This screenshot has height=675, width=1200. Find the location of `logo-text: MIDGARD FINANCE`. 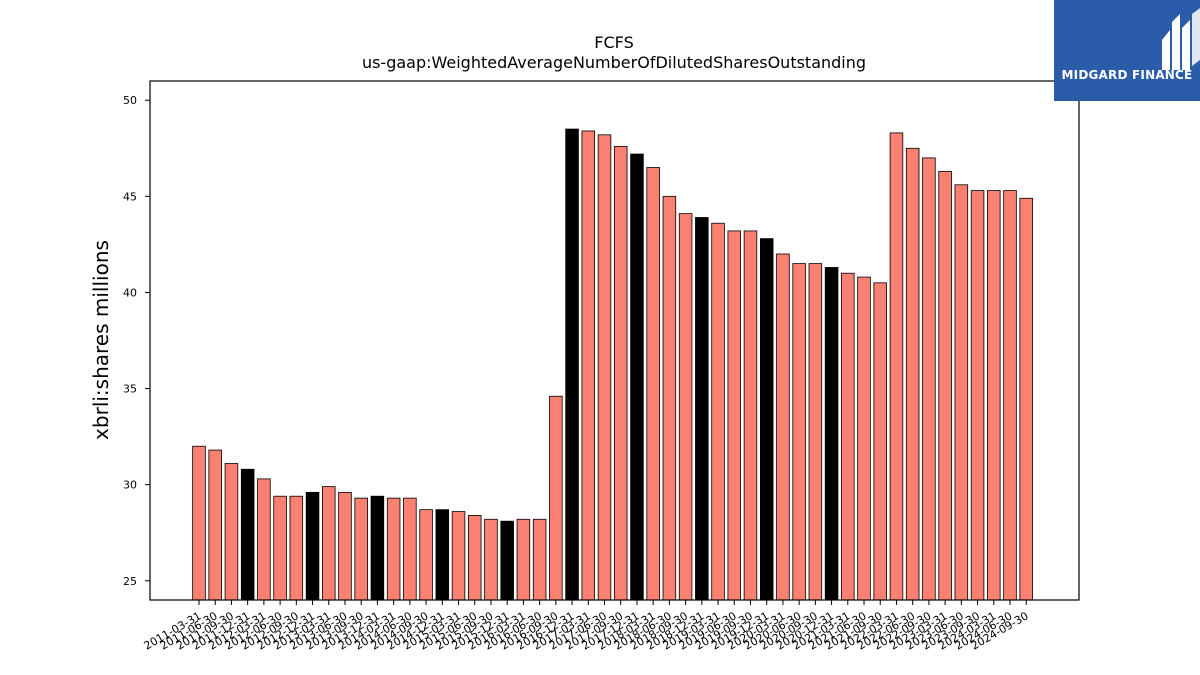

logo-text: MIDGARD FINANCE is located at coordinates (1127, 75).